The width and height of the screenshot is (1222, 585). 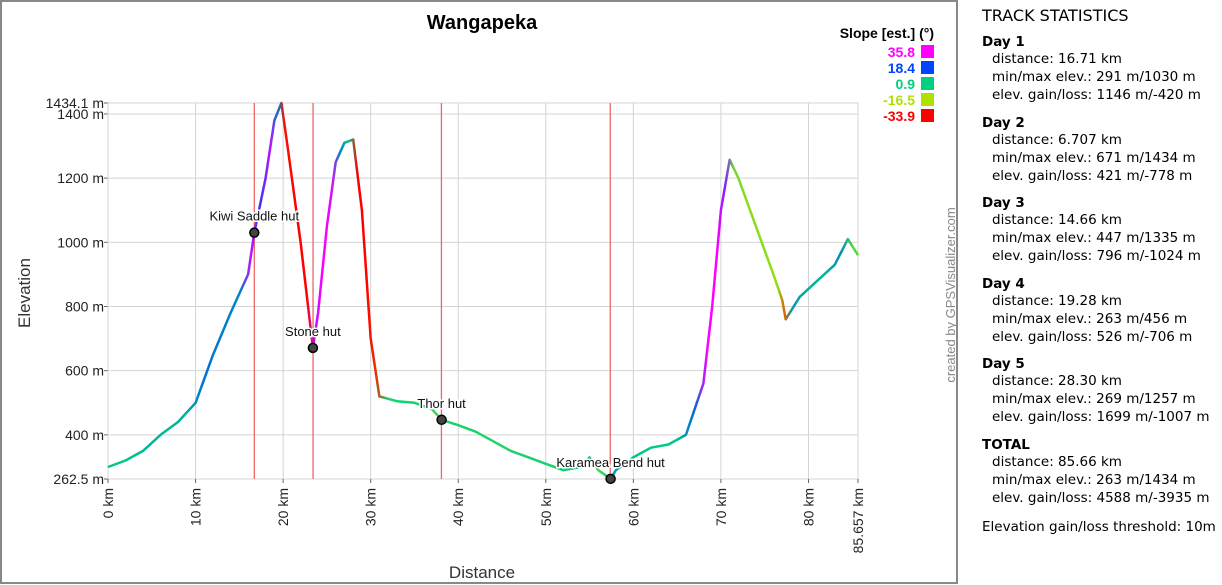 I want to click on x-tick-label: 70 km, so click(x=721, y=507).